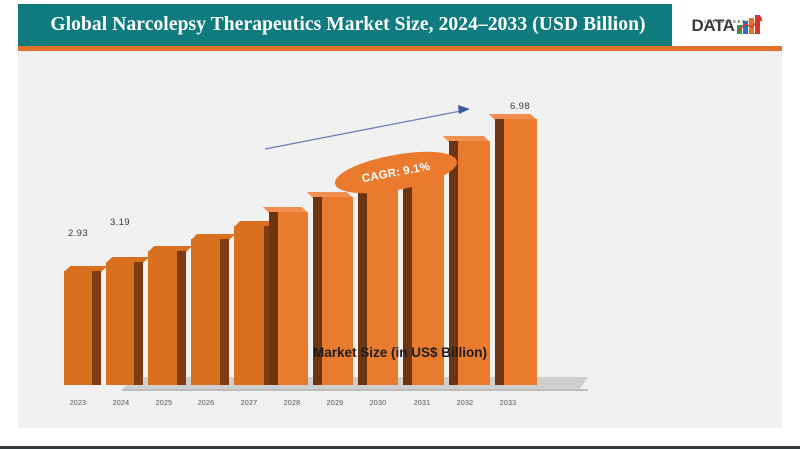 The image size is (800, 449). What do you see at coordinates (400, 435) in the screenshot?
I see `footer-strip` at bounding box center [400, 435].